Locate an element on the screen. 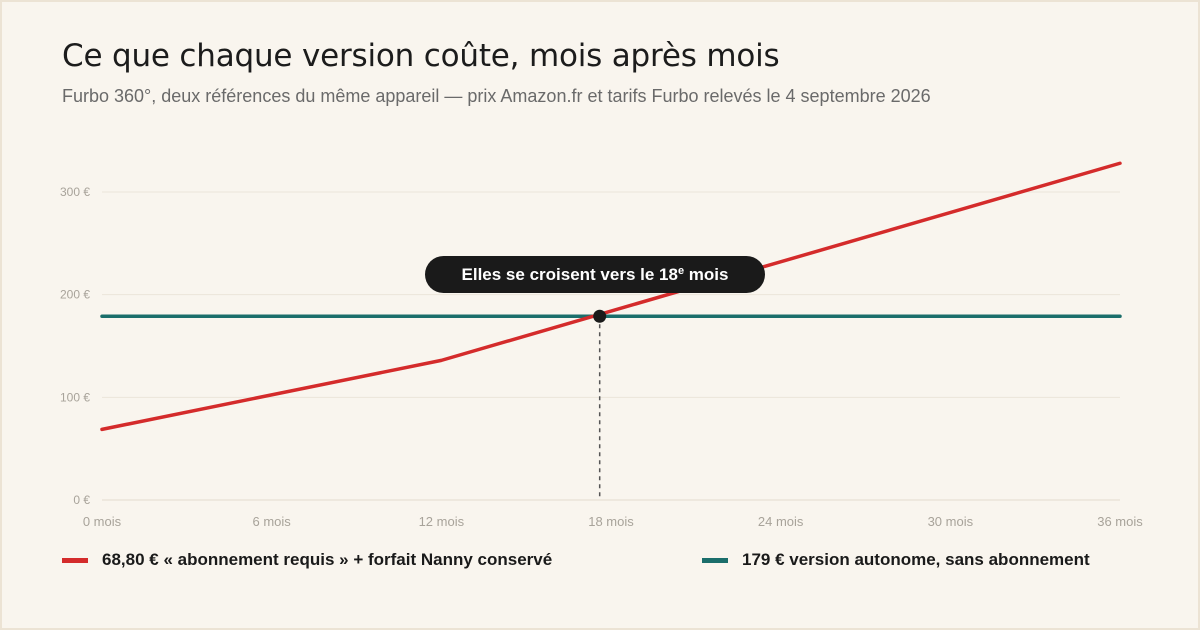 This screenshot has height=630, width=1200. x-tick-label: 24 mois is located at coordinates (781, 521).